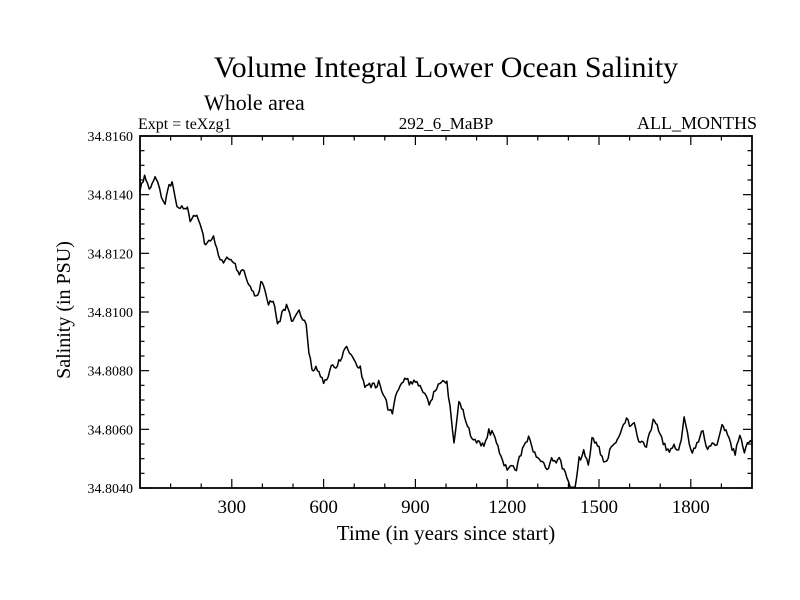 Image resolution: width=800 pixels, height=600 pixels. Describe the element at coordinates (111, 430) in the screenshot. I see `y-tick-label: 34.8060` at that location.